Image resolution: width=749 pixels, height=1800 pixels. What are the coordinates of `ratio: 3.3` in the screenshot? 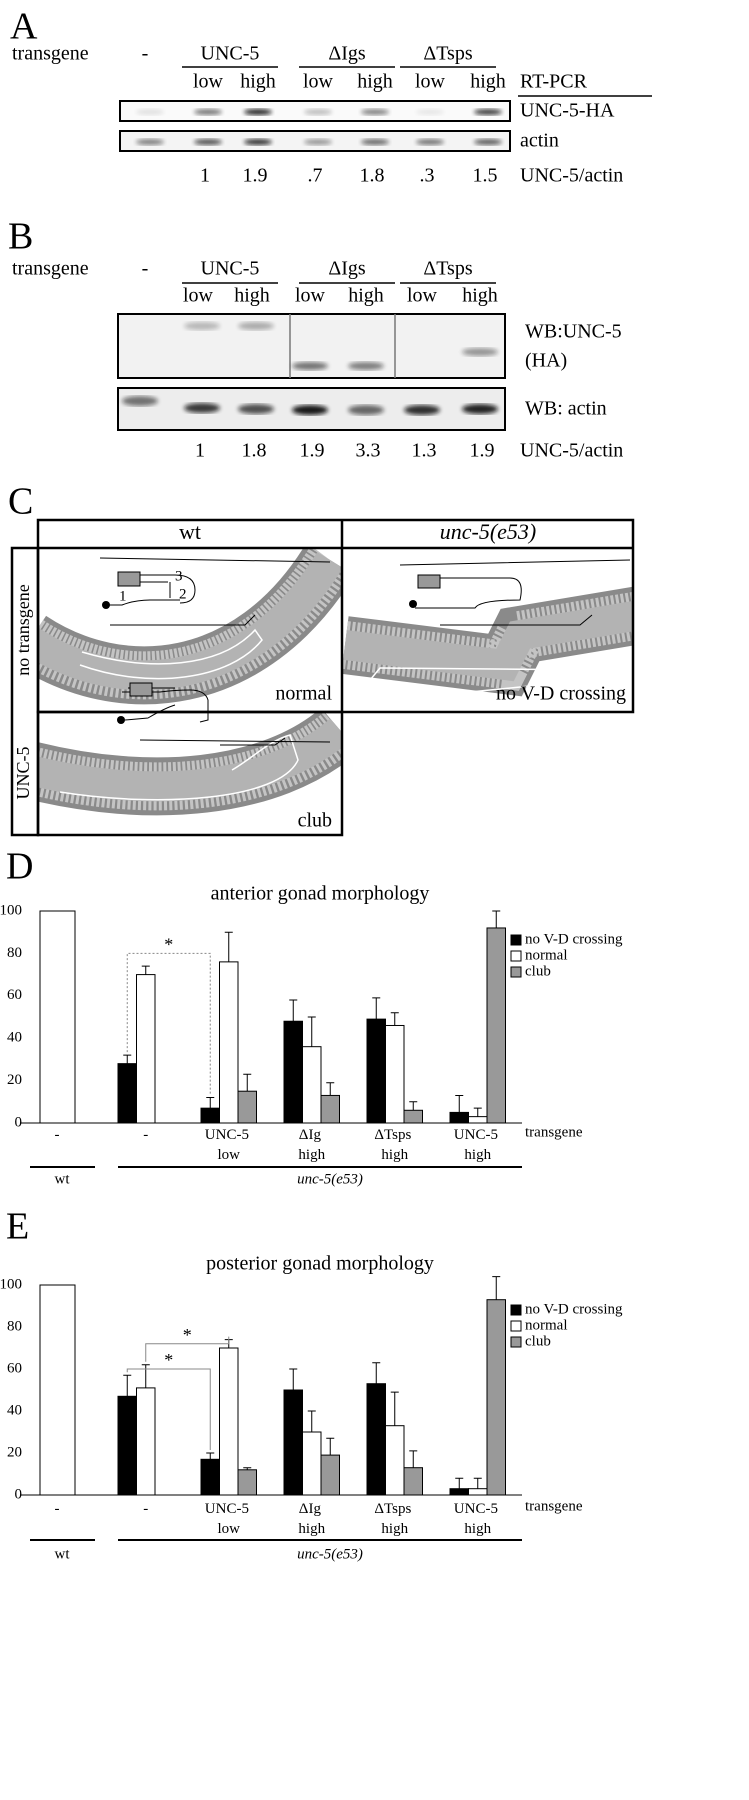 It's located at (368, 451).